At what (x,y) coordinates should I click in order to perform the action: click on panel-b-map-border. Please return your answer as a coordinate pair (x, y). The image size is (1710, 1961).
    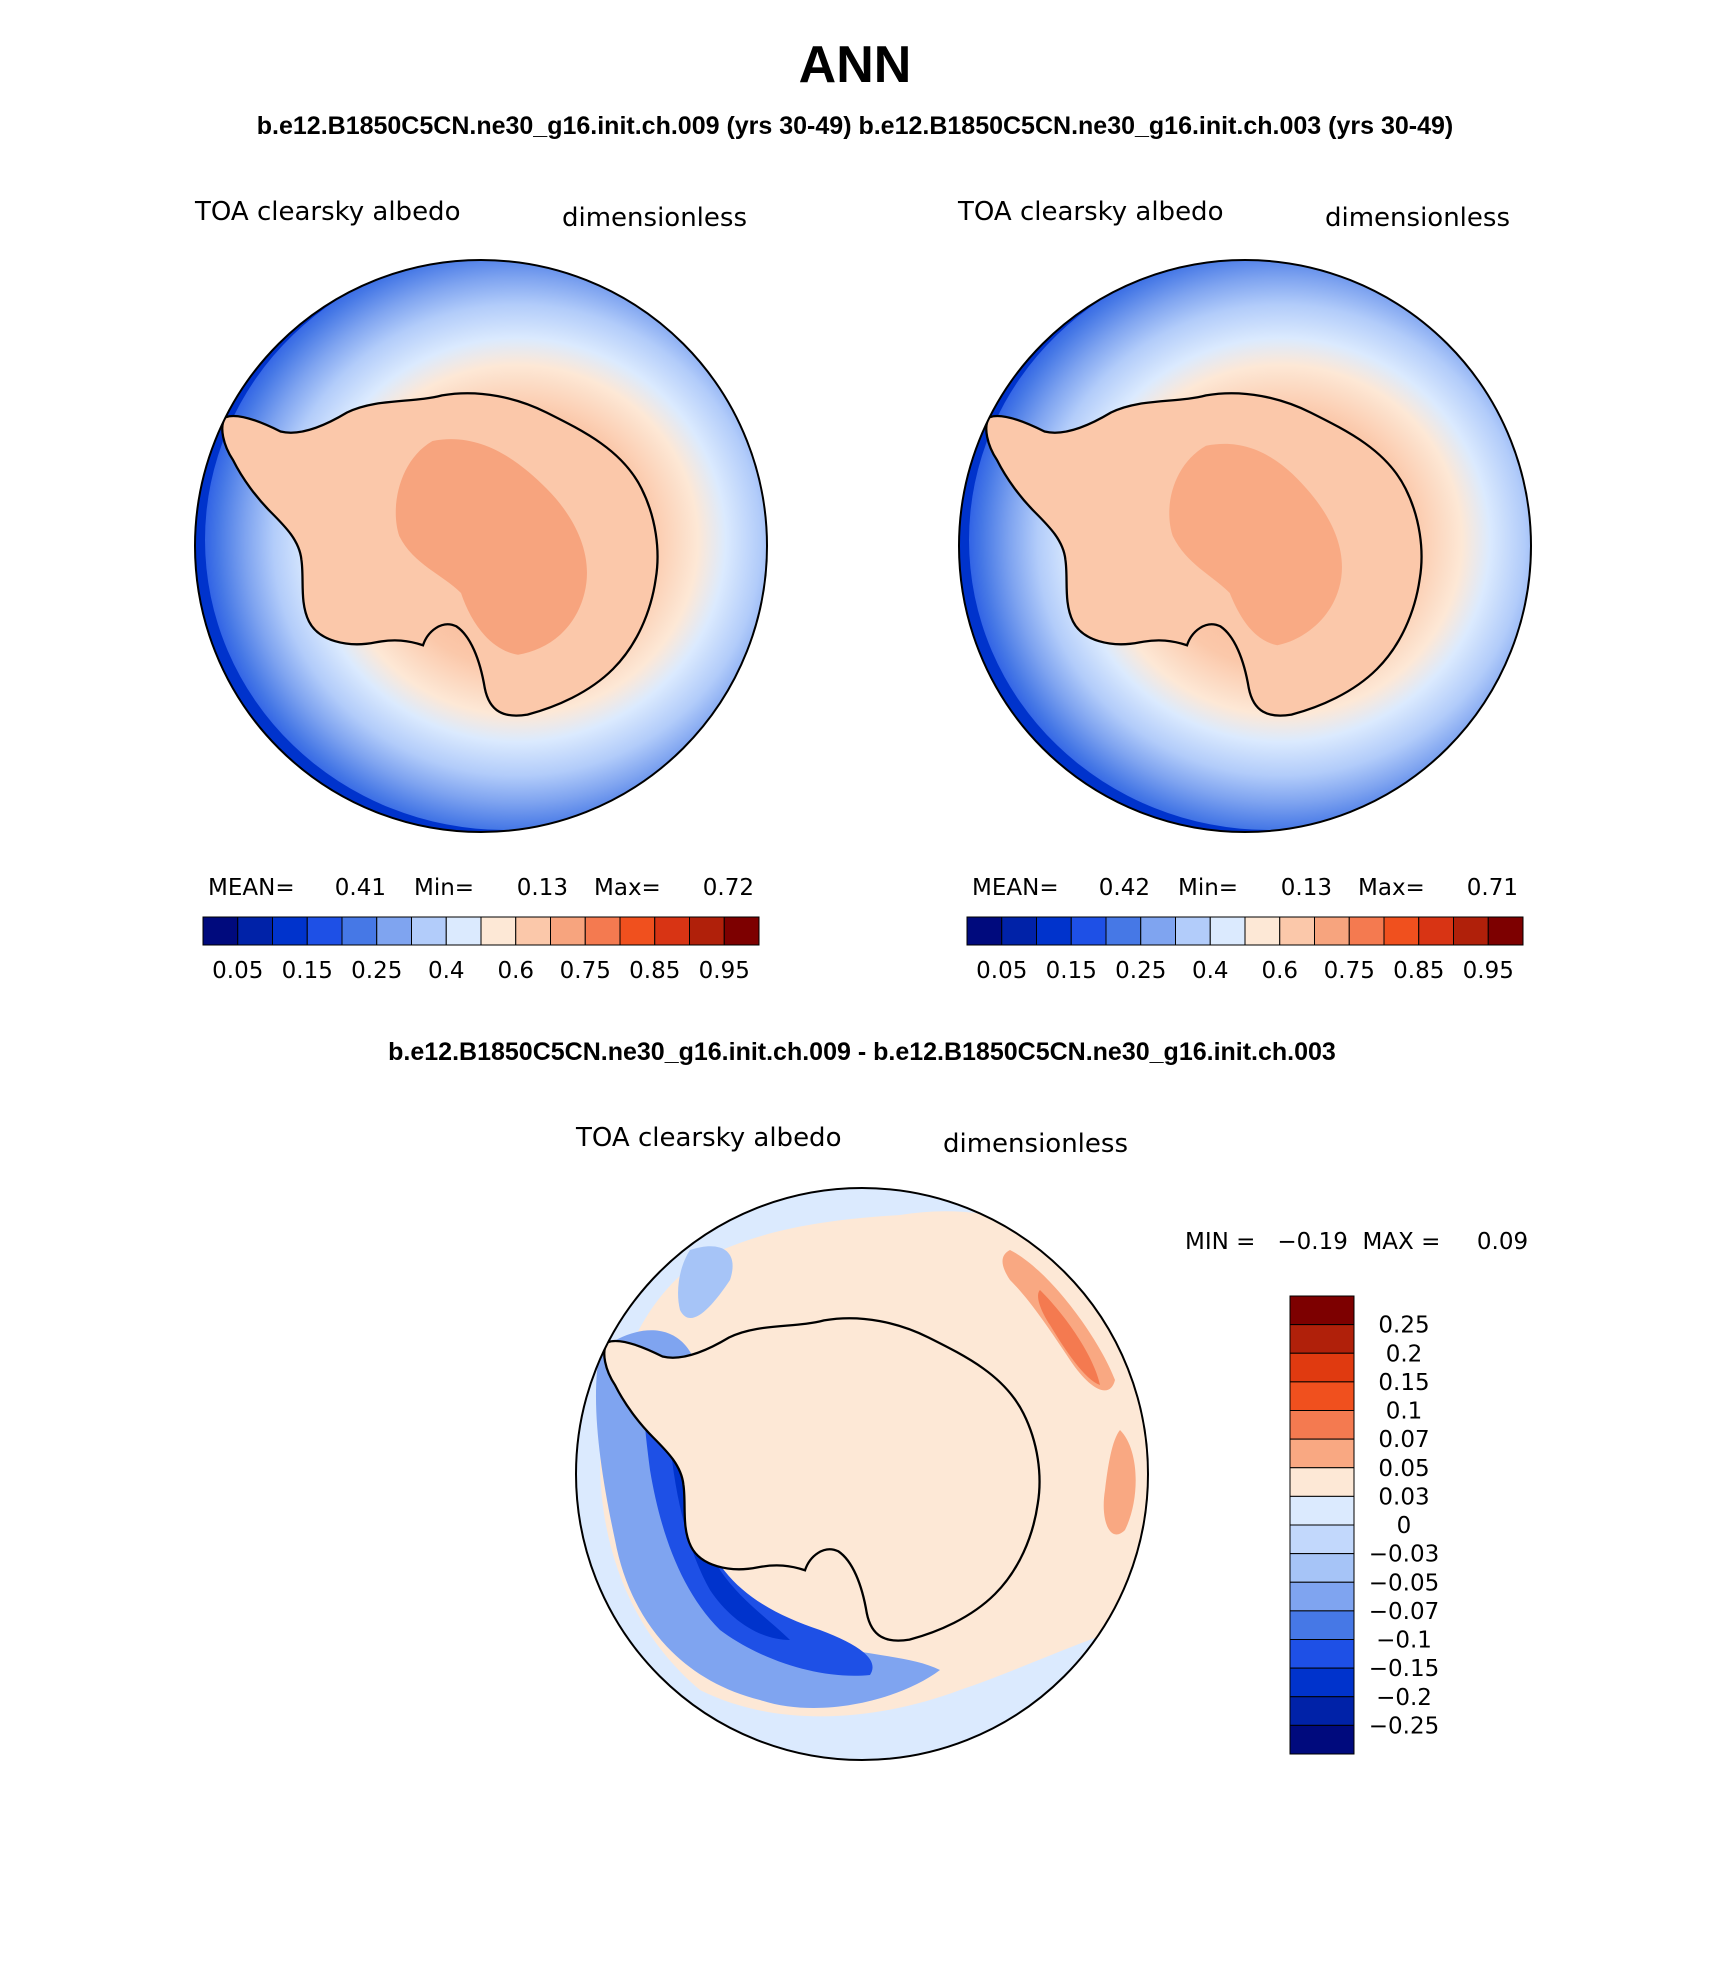
    Looking at the image, I should click on (1245, 546).